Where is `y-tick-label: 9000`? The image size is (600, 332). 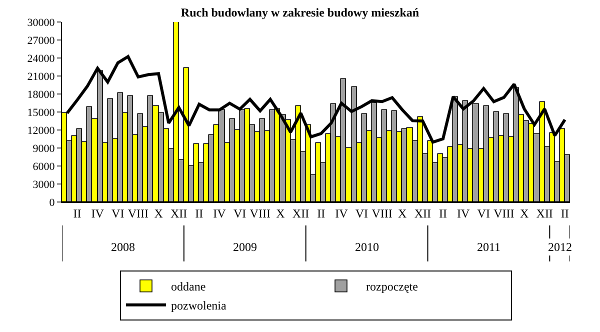 y-tick-label: 9000 is located at coordinates (44, 148).